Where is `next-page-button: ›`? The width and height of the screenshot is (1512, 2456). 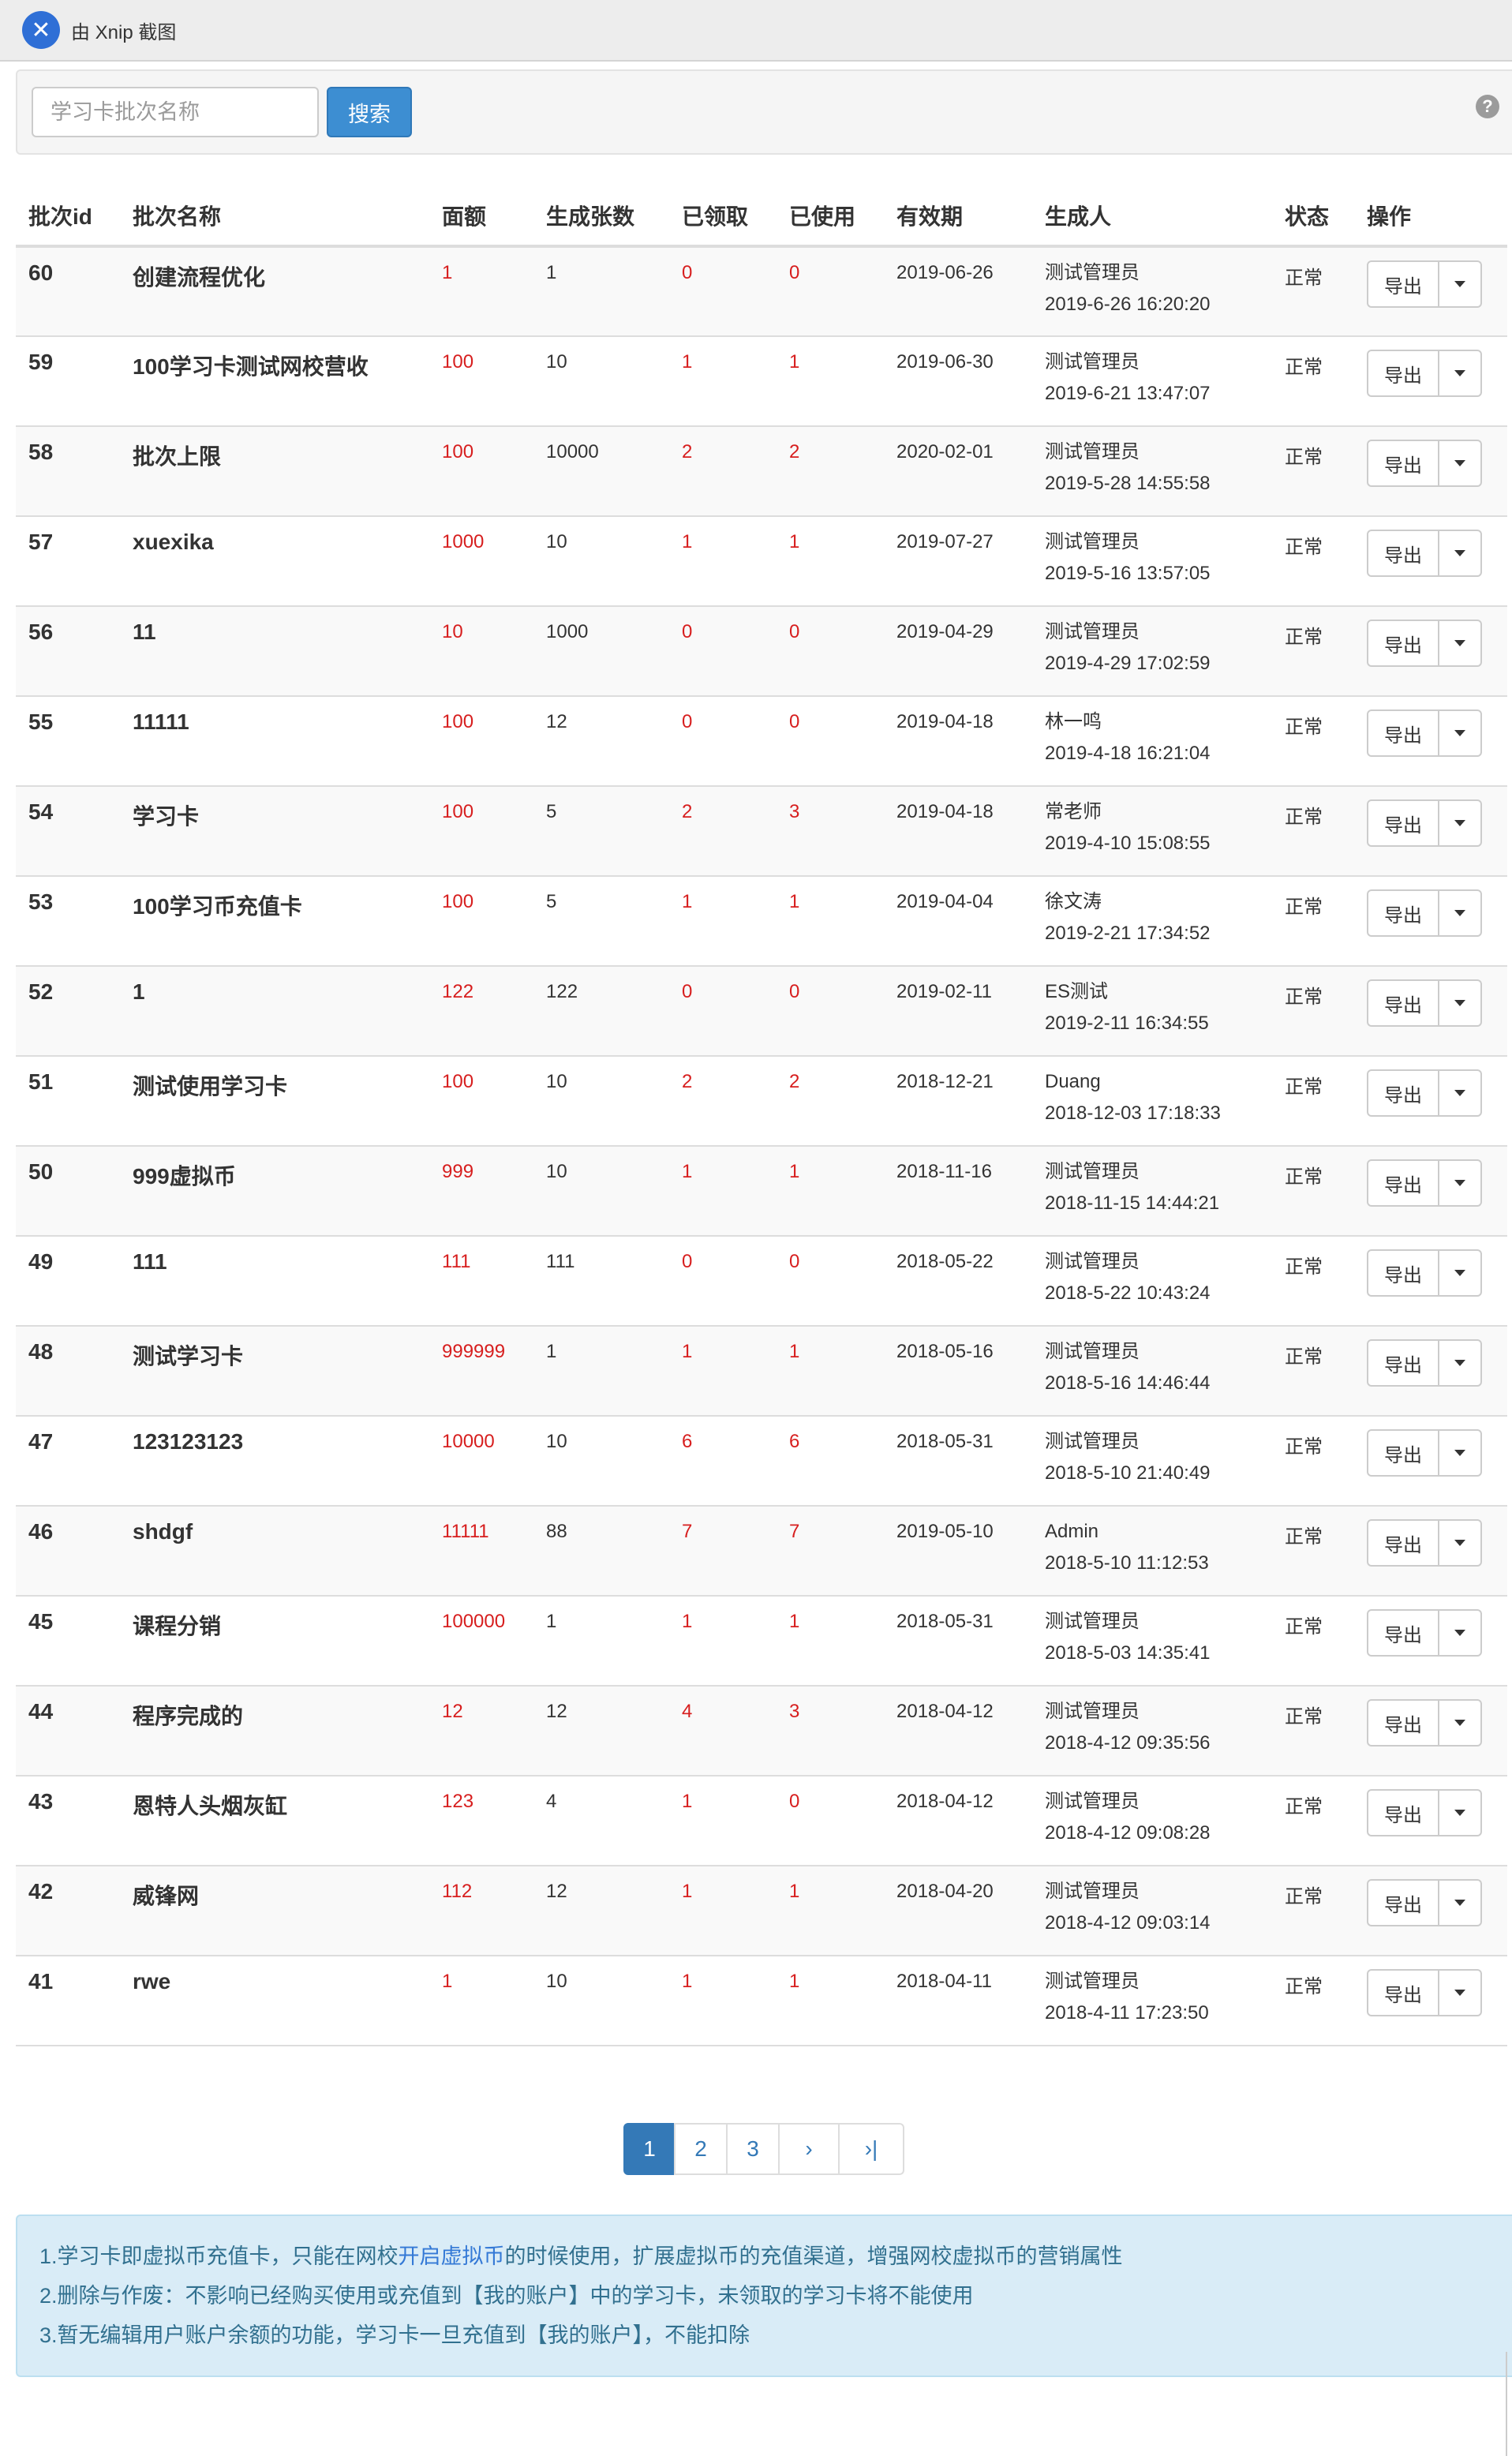 next-page-button: › is located at coordinates (809, 2149).